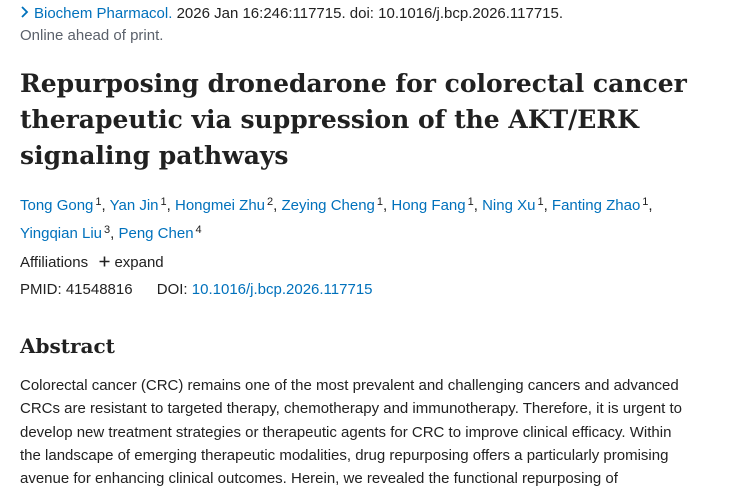 The image size is (750, 500). I want to click on pmid-value: 41548816, so click(99, 289).